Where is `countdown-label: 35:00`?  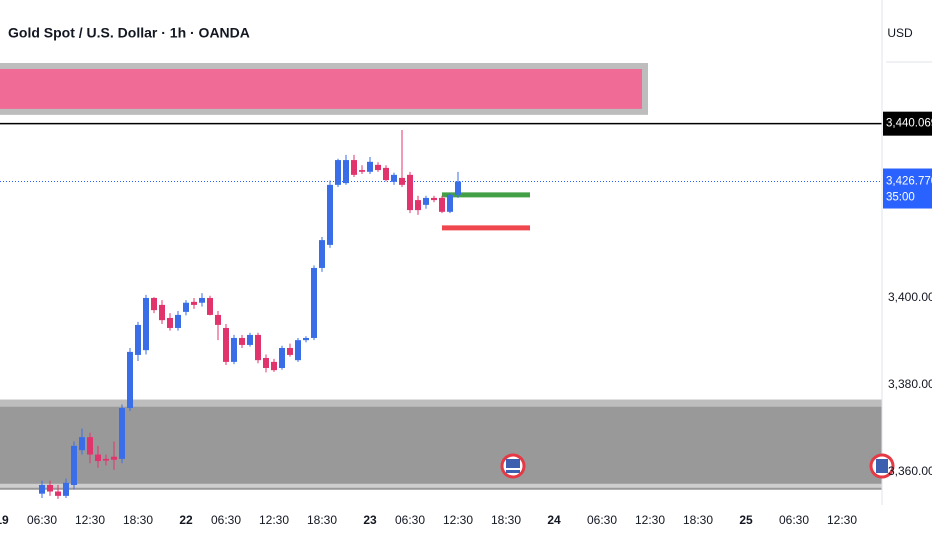
countdown-label: 35:00 is located at coordinates (900, 198).